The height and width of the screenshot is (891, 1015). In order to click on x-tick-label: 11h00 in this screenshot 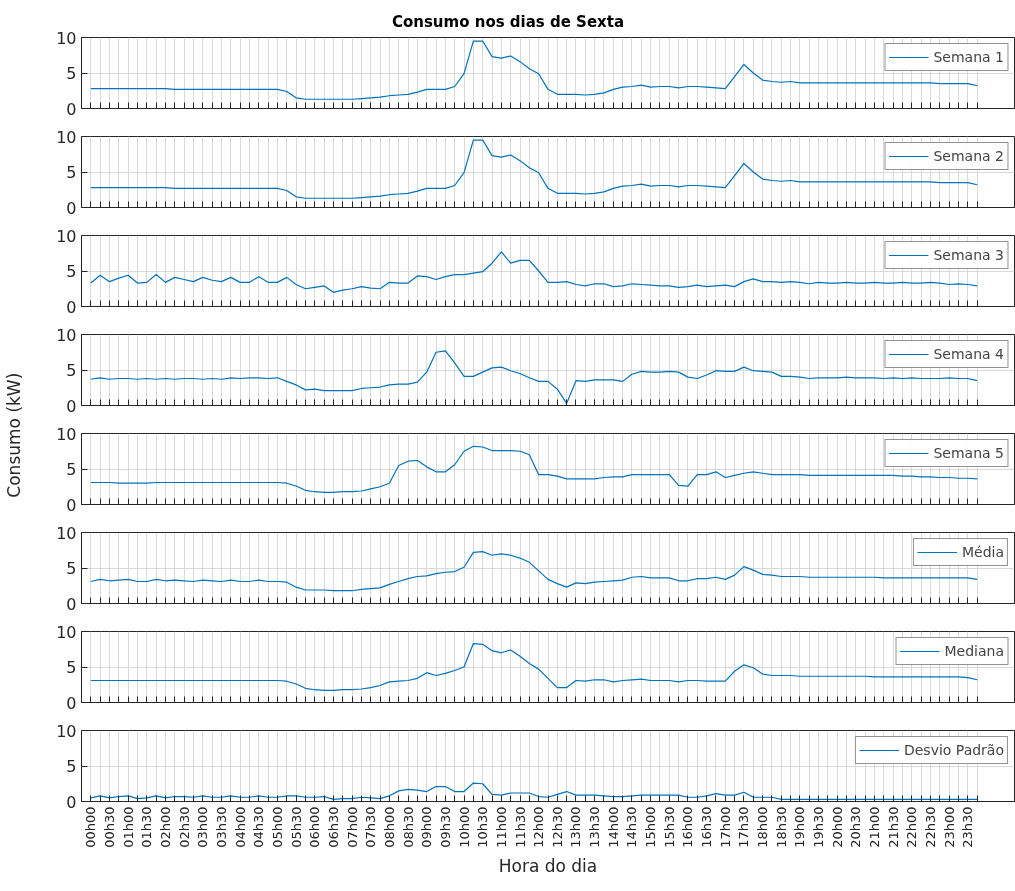, I will do `click(501, 827)`.